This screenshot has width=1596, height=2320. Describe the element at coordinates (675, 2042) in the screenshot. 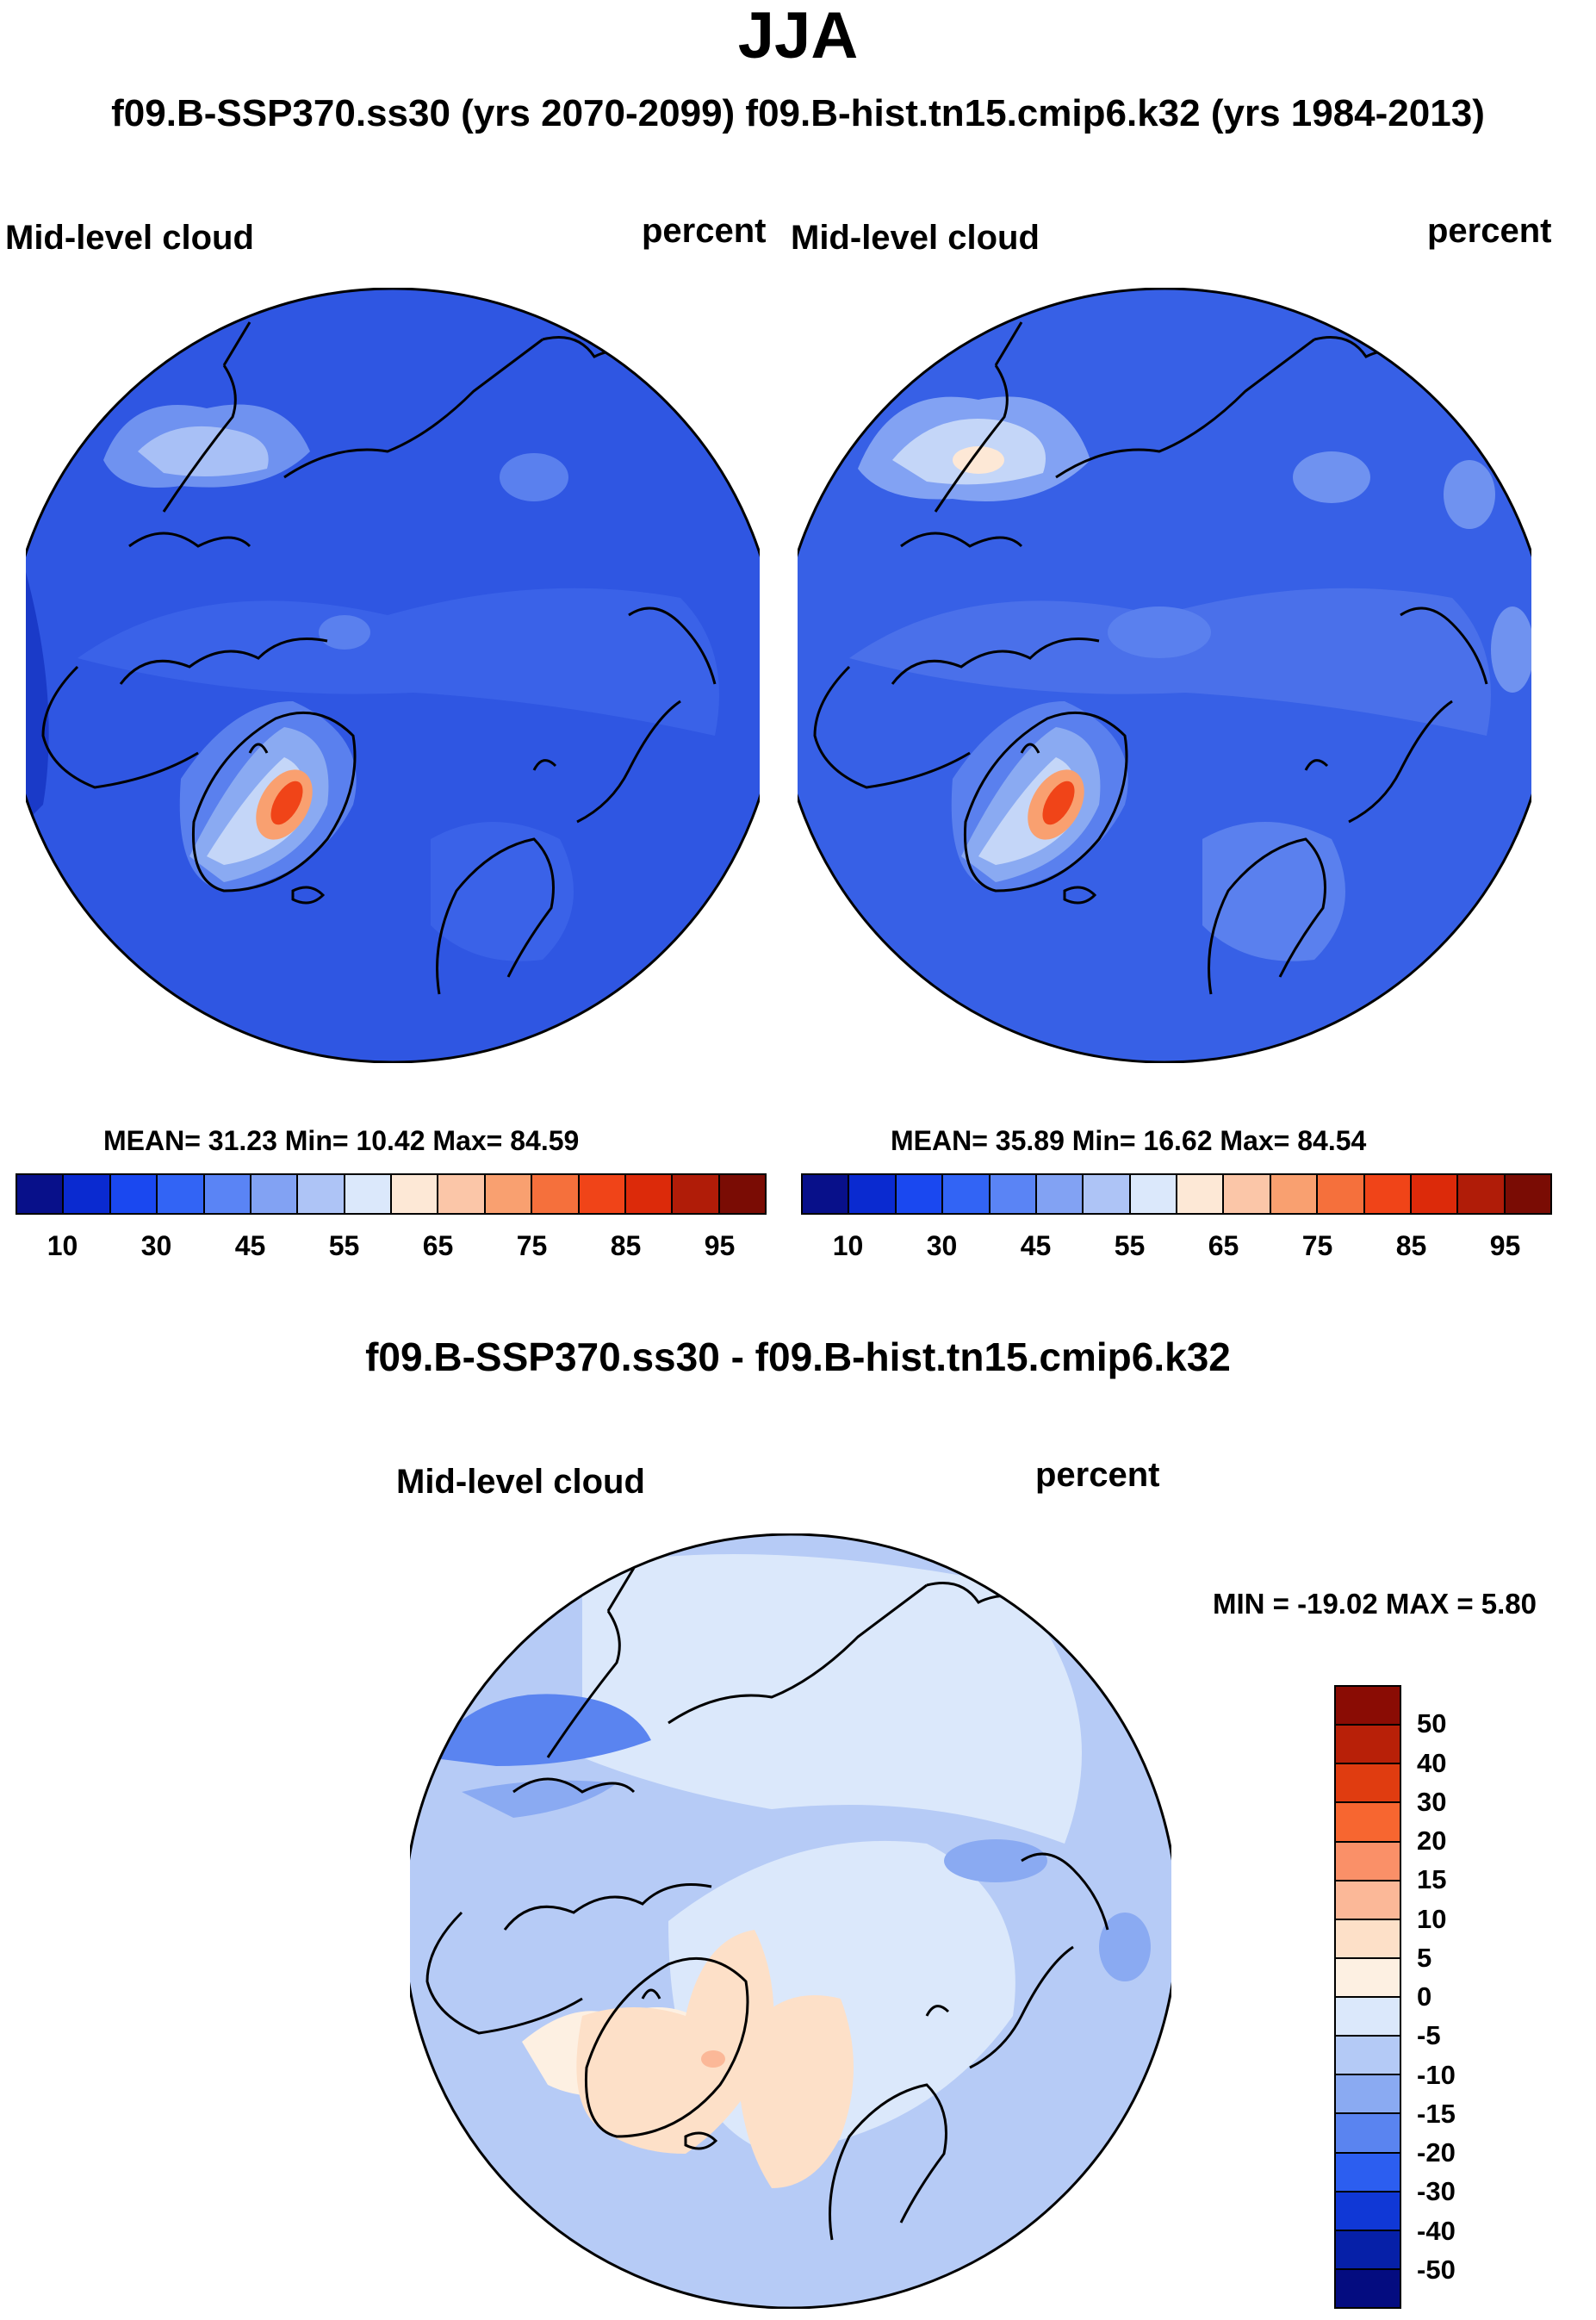

I see `diff-positive-greenland` at that location.